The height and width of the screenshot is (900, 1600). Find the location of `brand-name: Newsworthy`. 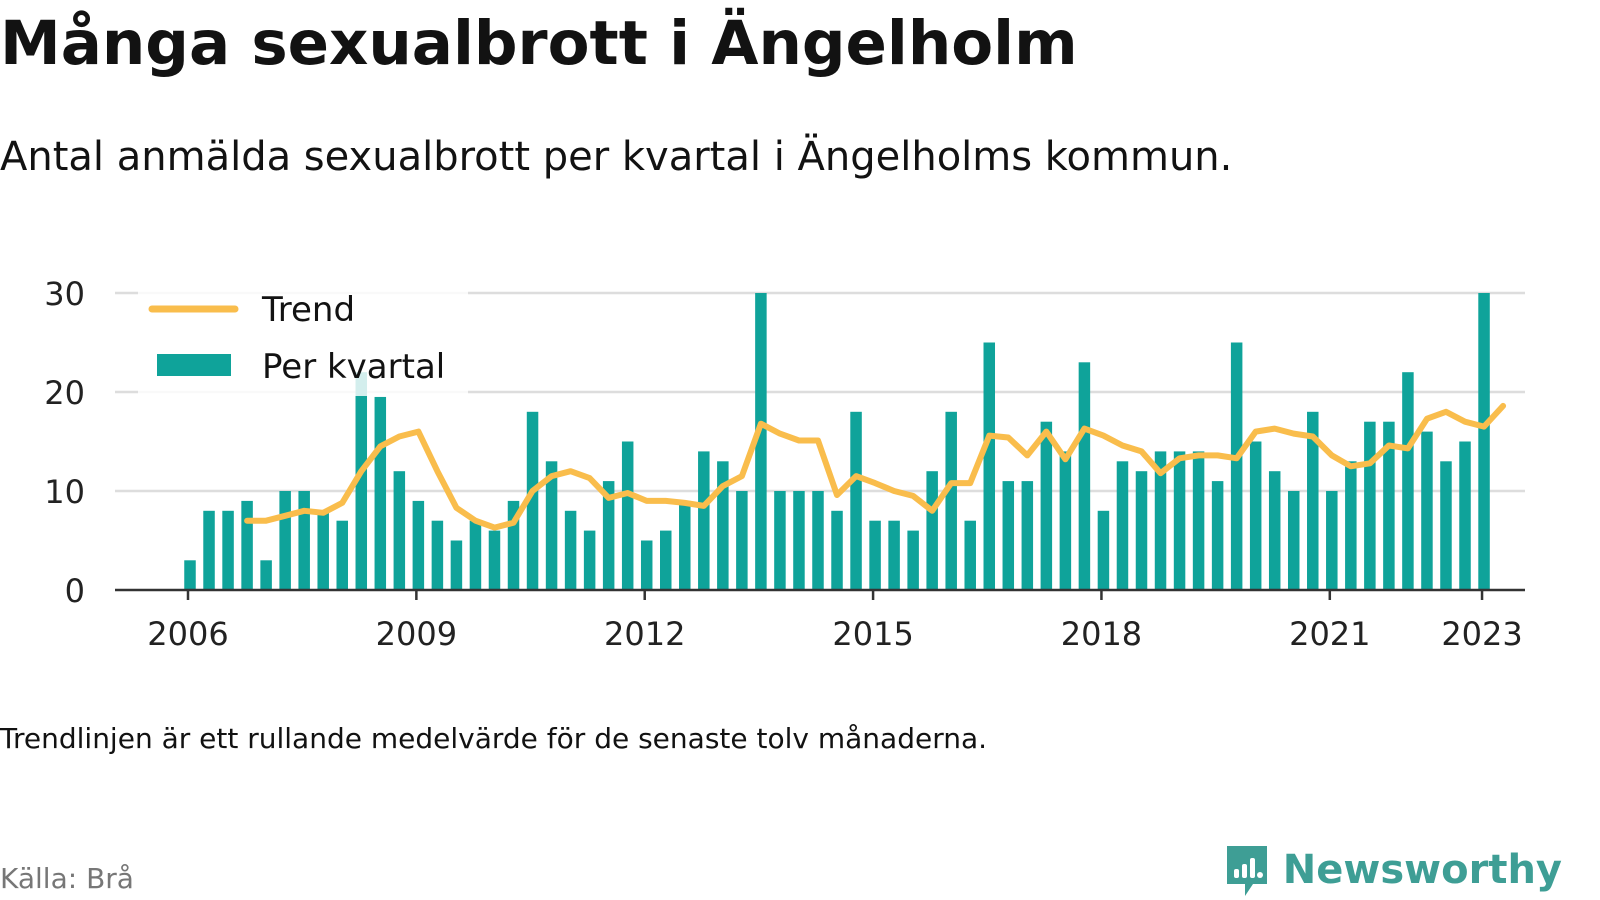

brand-name: Newsworthy is located at coordinates (1422, 870).